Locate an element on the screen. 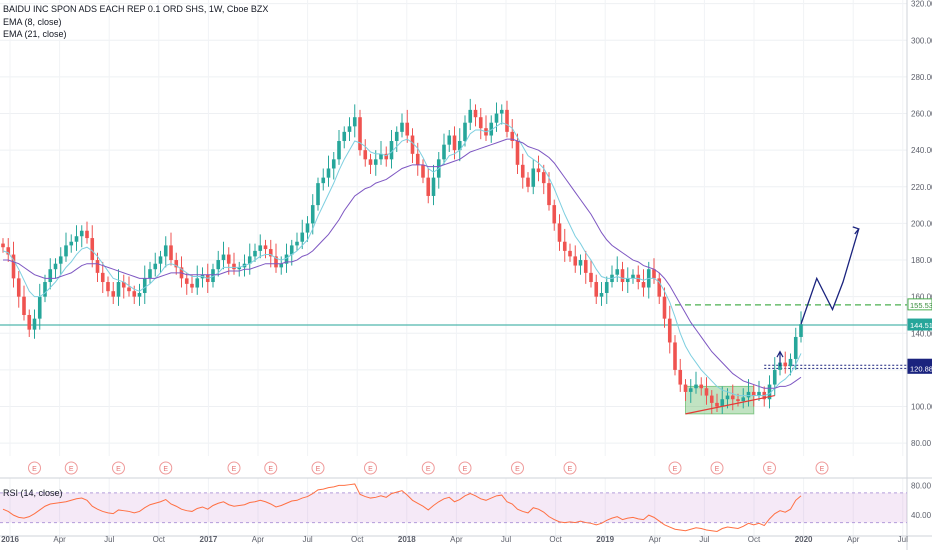  support-trendline is located at coordinates (730, 404).